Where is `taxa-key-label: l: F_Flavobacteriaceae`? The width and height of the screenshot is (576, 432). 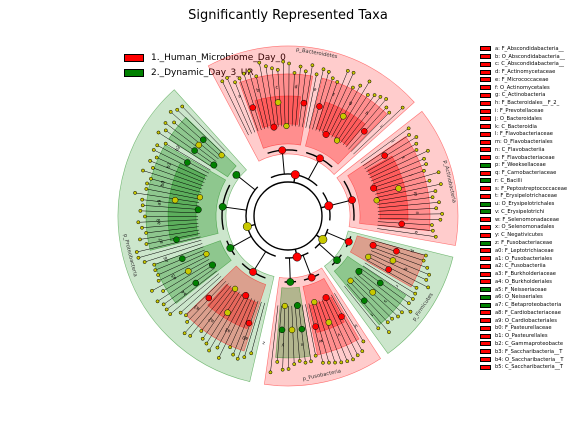
taxa-key-label: l: F_Flavobacteriaceae is located at coordinates (524, 134).